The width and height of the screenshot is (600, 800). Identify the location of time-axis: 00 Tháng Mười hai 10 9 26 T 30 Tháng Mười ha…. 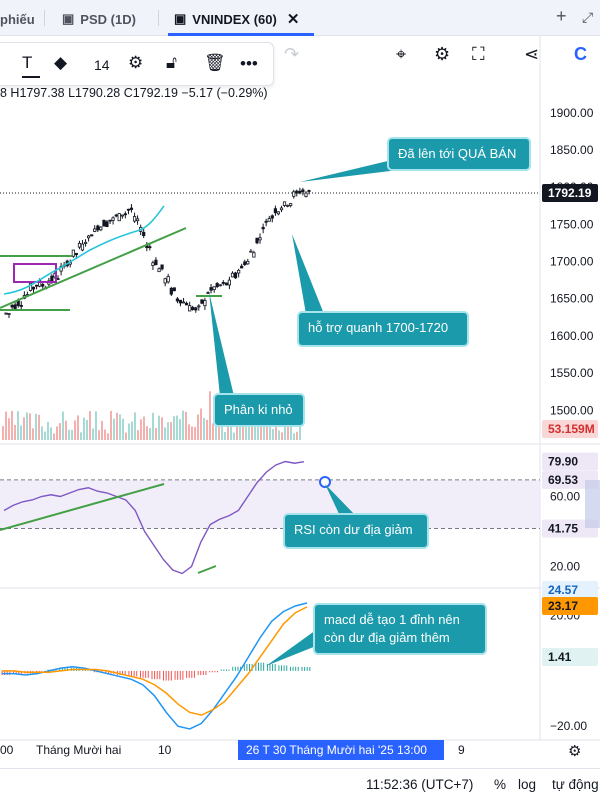
(300, 749).